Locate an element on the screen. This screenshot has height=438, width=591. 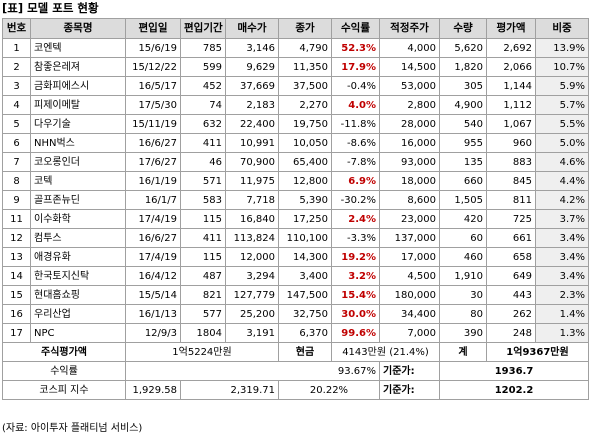
row-close-price: 32,750 is located at coordinates (305, 314).